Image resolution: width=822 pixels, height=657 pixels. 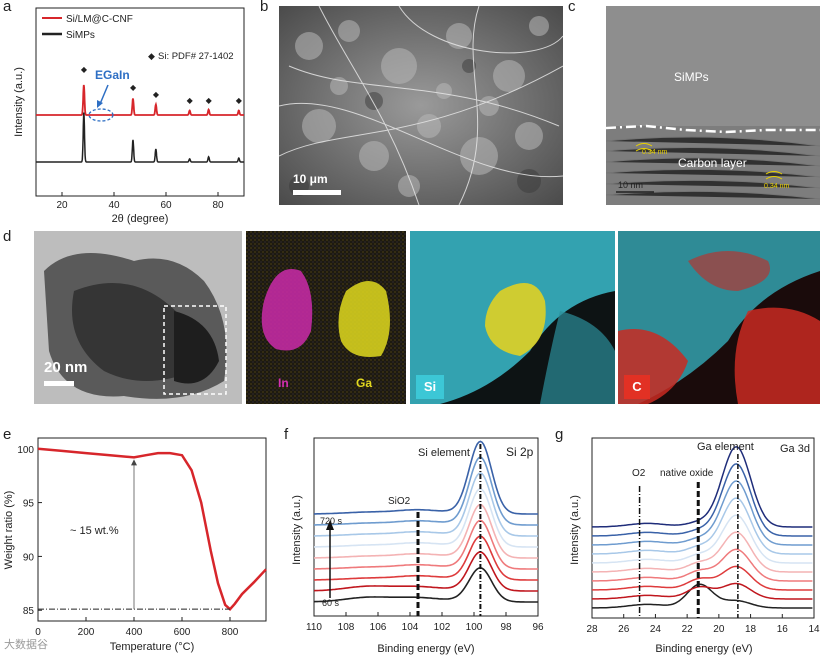 What do you see at coordinates (29, 557) in the screenshot?
I see `tga-ytick-label: 90` at bounding box center [29, 557].